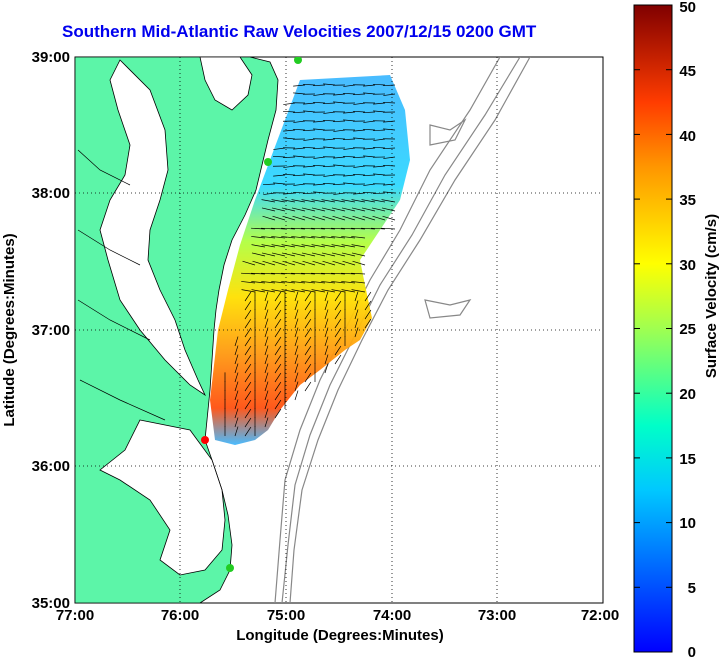 Image resolution: width=724 pixels, height=659 pixels. I want to click on x-tick-label: 72:00, so click(600, 615).